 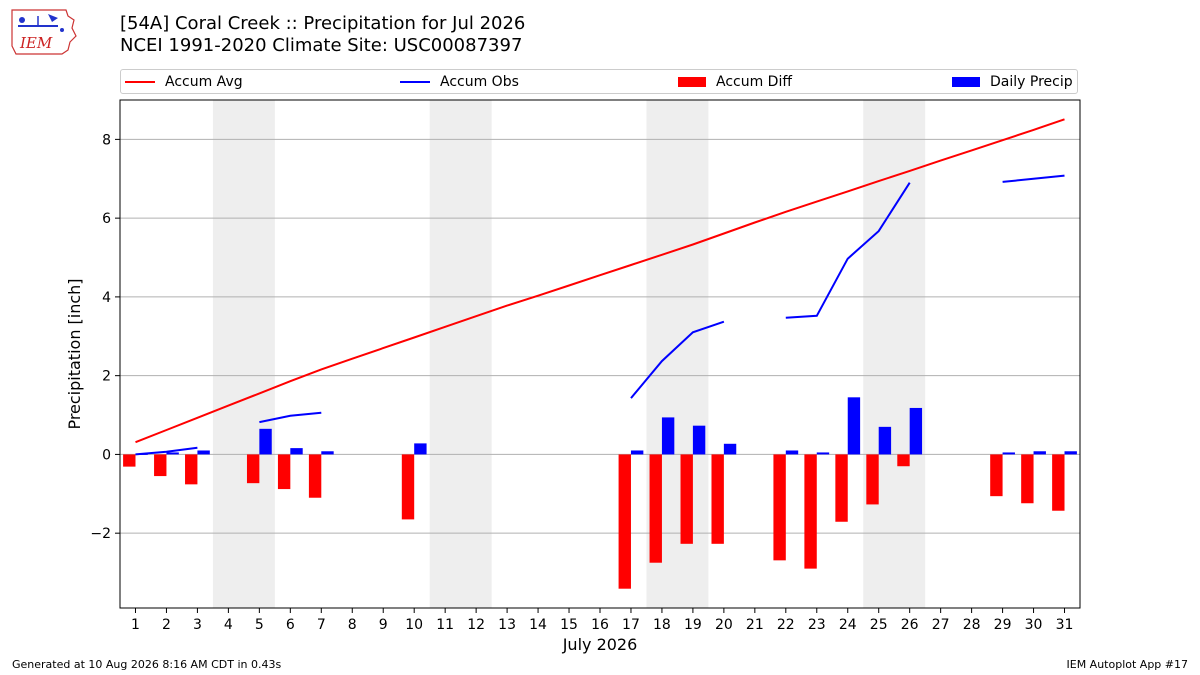 I want to click on x-tick-label-19: 19, so click(x=693, y=625).